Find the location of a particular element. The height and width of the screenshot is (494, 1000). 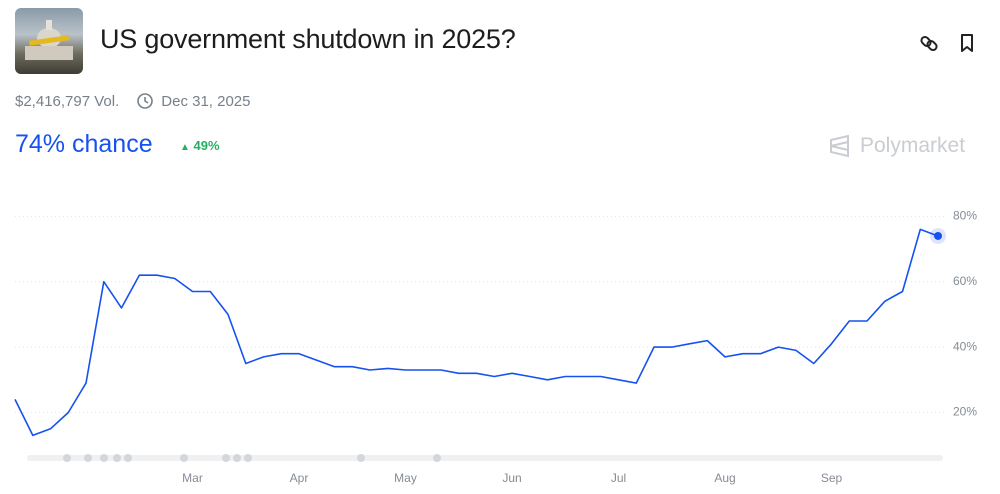

end-date: Dec 31, 2025 is located at coordinates (206, 101).